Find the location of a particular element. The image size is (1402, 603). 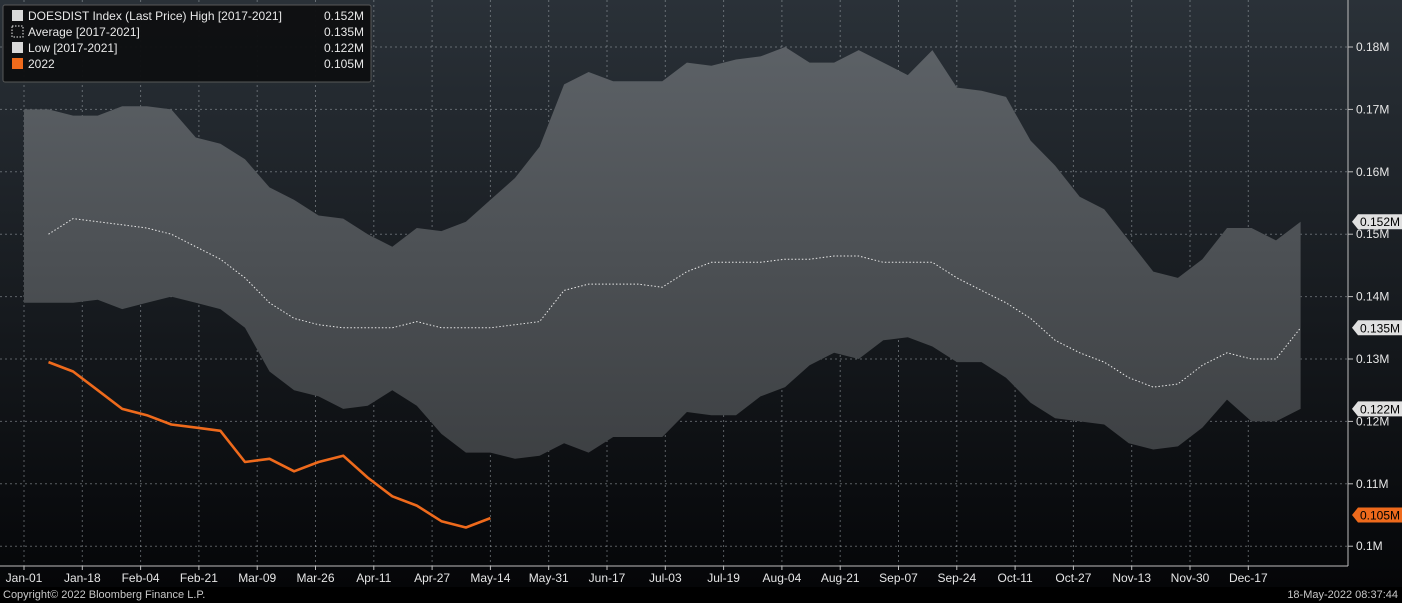

y-tick-label: 0.1M is located at coordinates (1369, 546).